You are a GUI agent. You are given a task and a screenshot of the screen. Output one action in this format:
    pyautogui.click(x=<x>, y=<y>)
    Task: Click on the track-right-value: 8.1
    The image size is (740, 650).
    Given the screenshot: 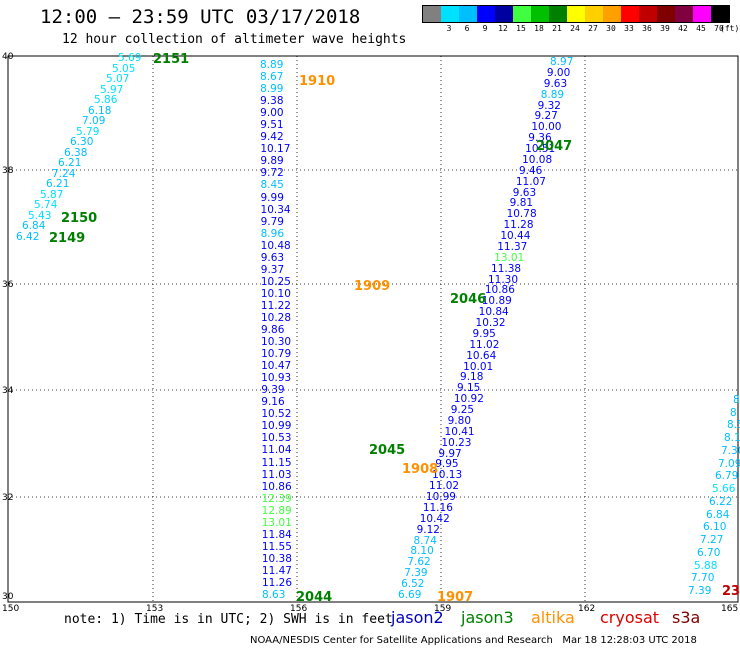 What is the action you would take?
    pyautogui.click(x=732, y=438)
    